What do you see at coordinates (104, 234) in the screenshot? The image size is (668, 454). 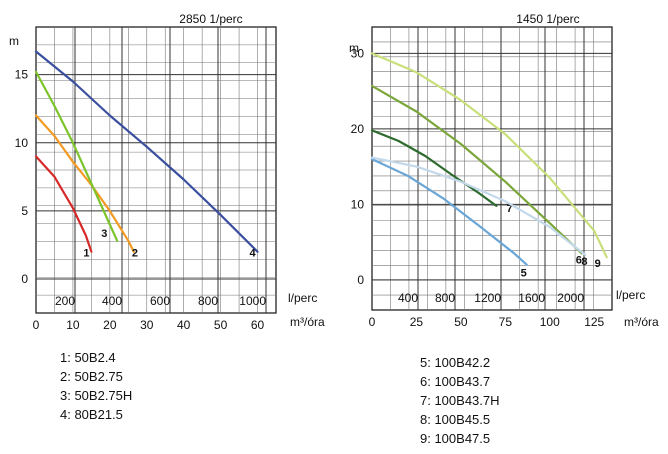 I see `curve-label-3: 3` at bounding box center [104, 234].